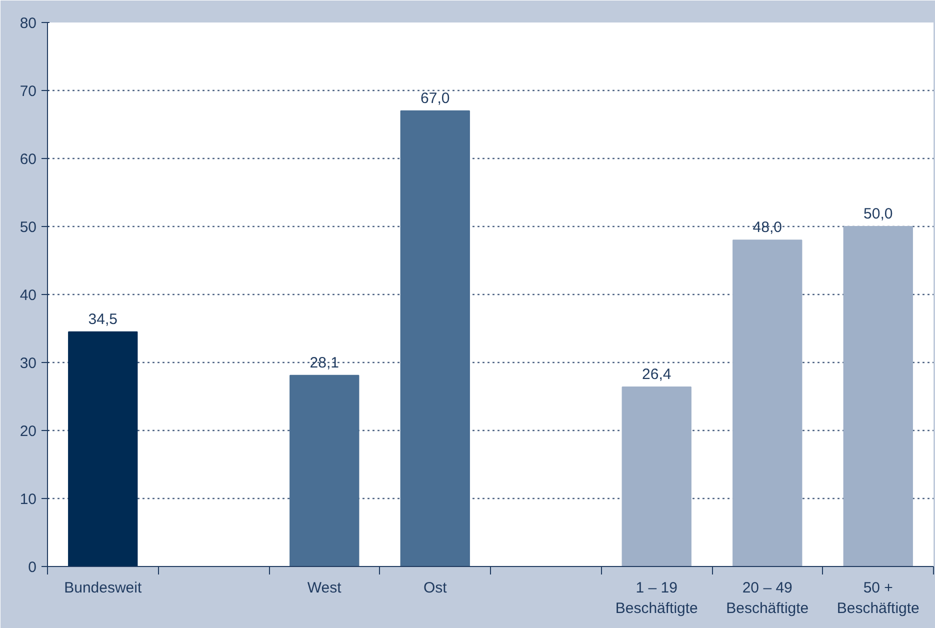 The width and height of the screenshot is (935, 628). Describe the element at coordinates (28, 227) in the screenshot. I see `y-tick-label: 50` at that location.